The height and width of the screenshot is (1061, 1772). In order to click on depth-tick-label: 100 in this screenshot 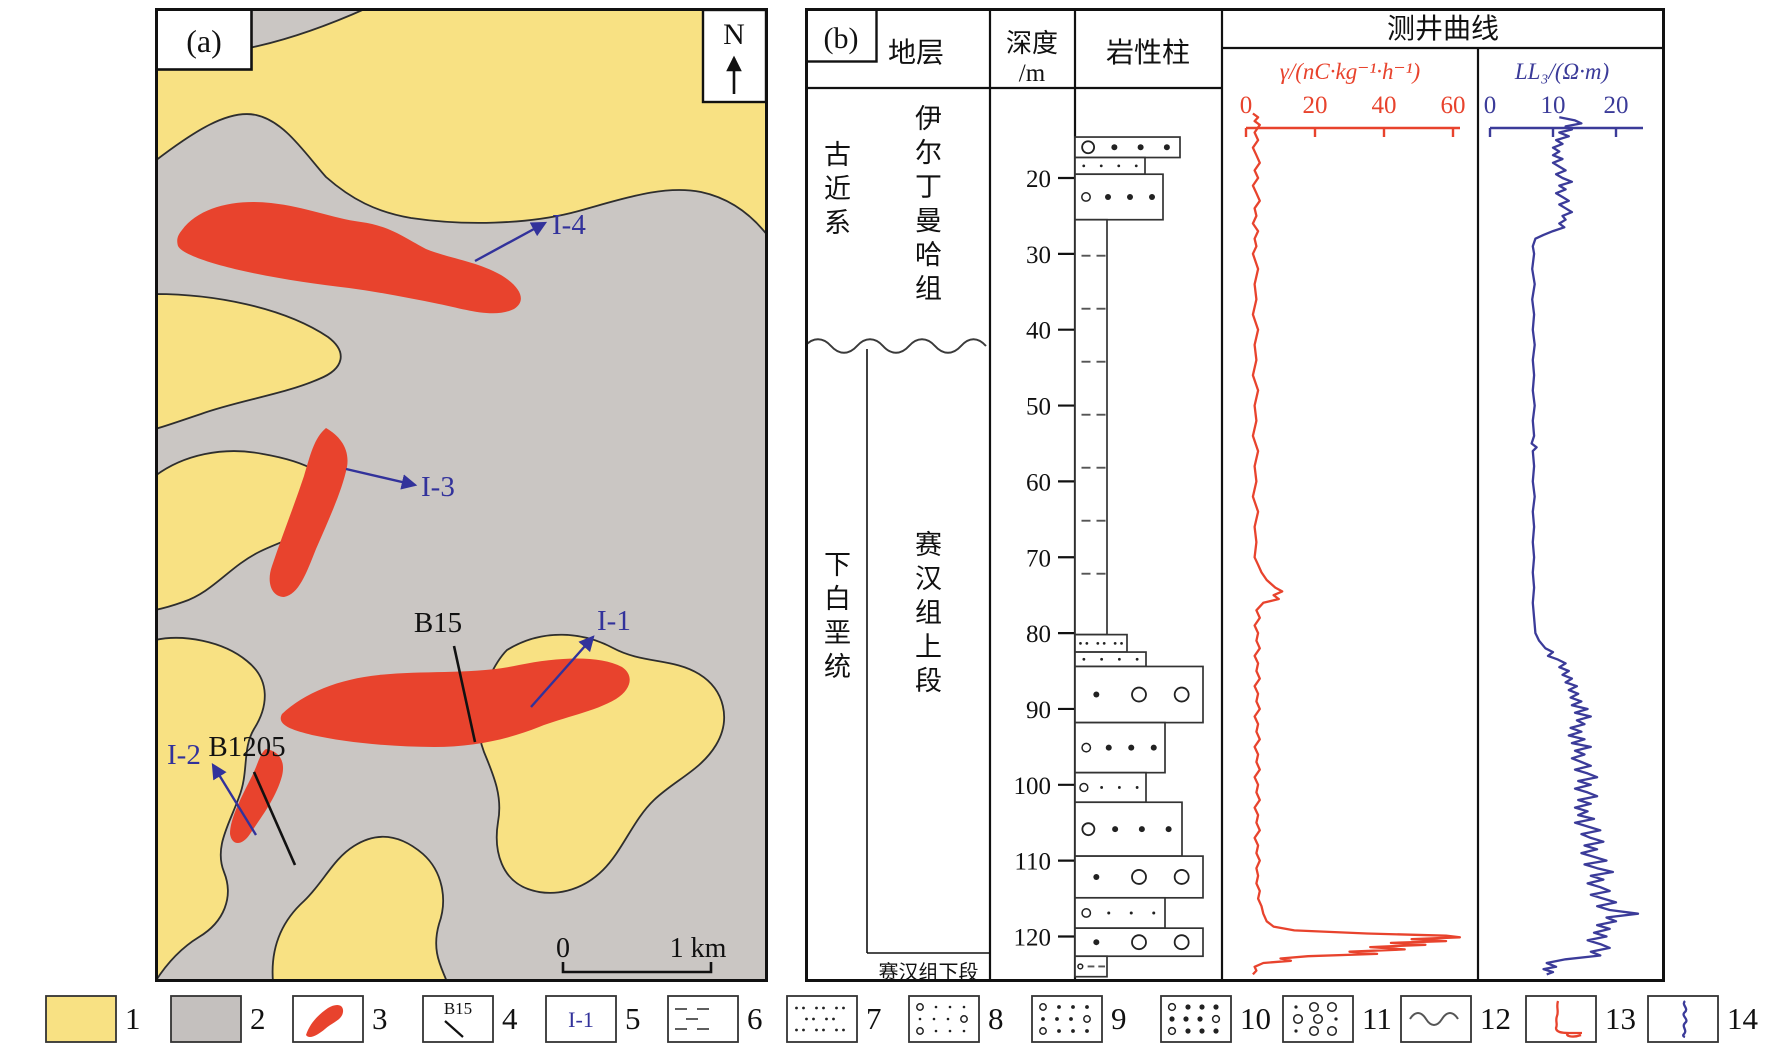, I will do `click(1033, 786)`.